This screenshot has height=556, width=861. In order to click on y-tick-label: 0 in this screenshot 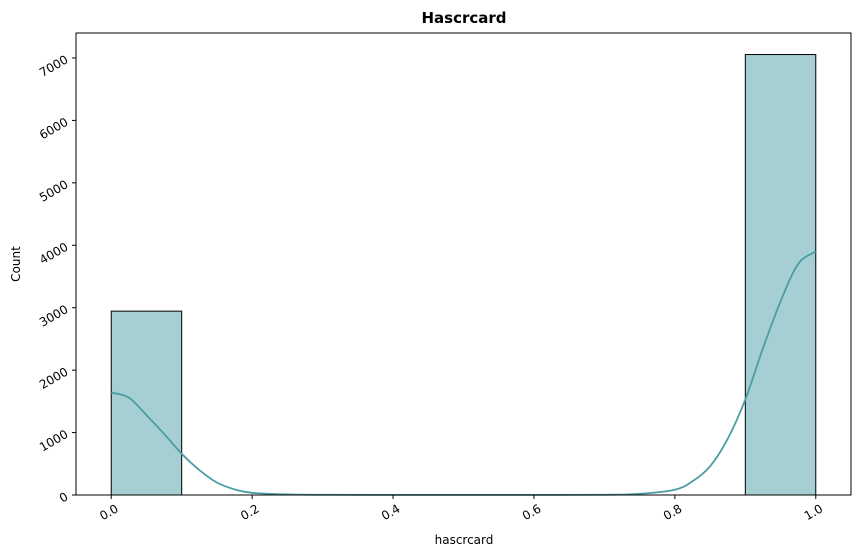, I will do `click(64, 497)`.